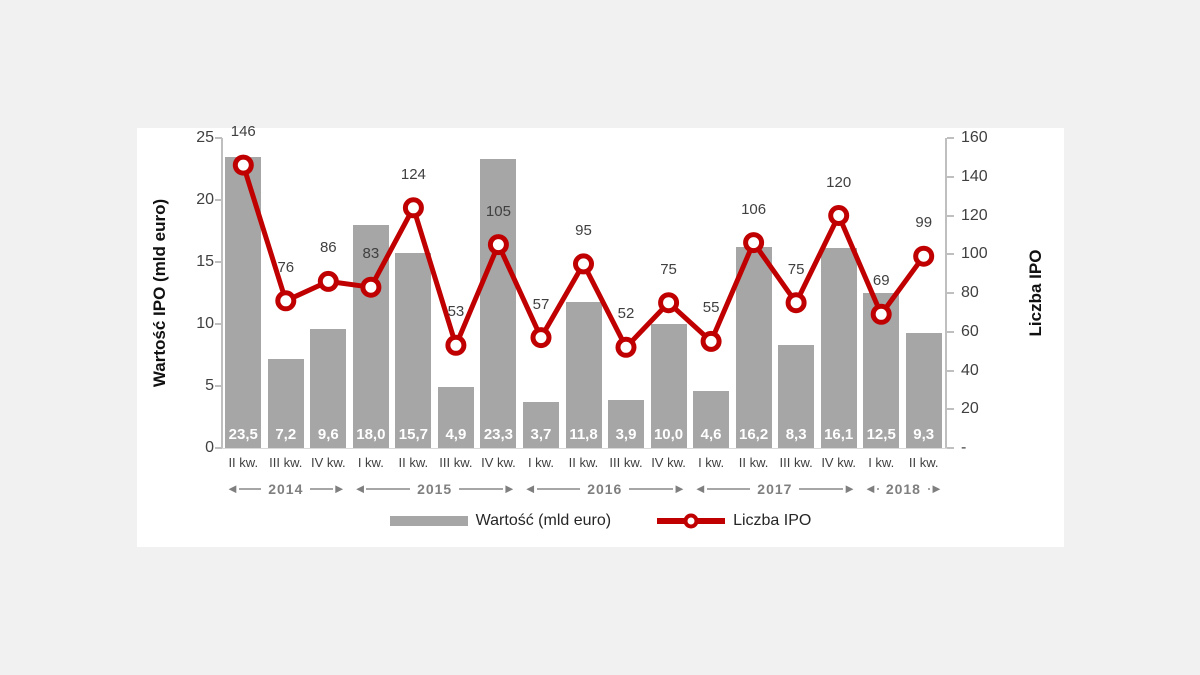 The width and height of the screenshot is (1200, 675). I want to click on bar-value-label: 4,6, so click(711, 434).